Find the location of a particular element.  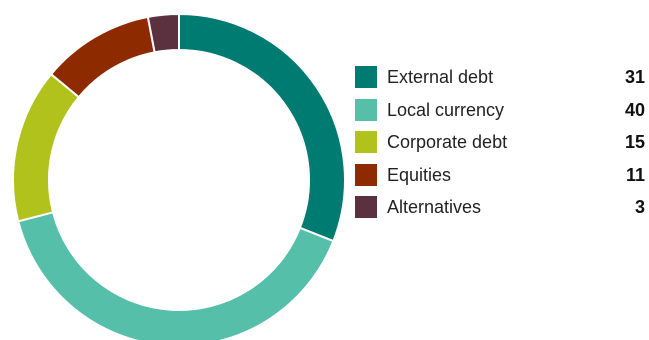

legend-item-corporate-debt: Corporate debt 15 is located at coordinates (500, 145).